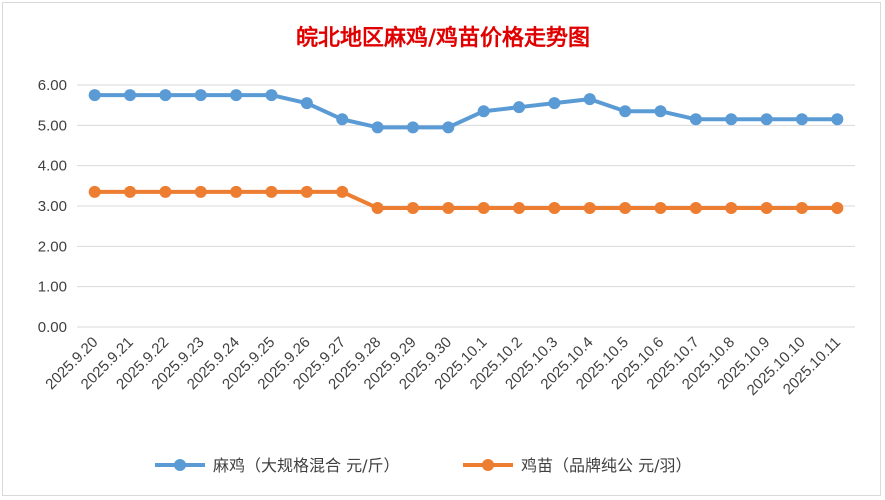 The image size is (885, 500). I want to click on legend-label: 麻鸡（大规格混合 元/斤）, so click(306, 465).